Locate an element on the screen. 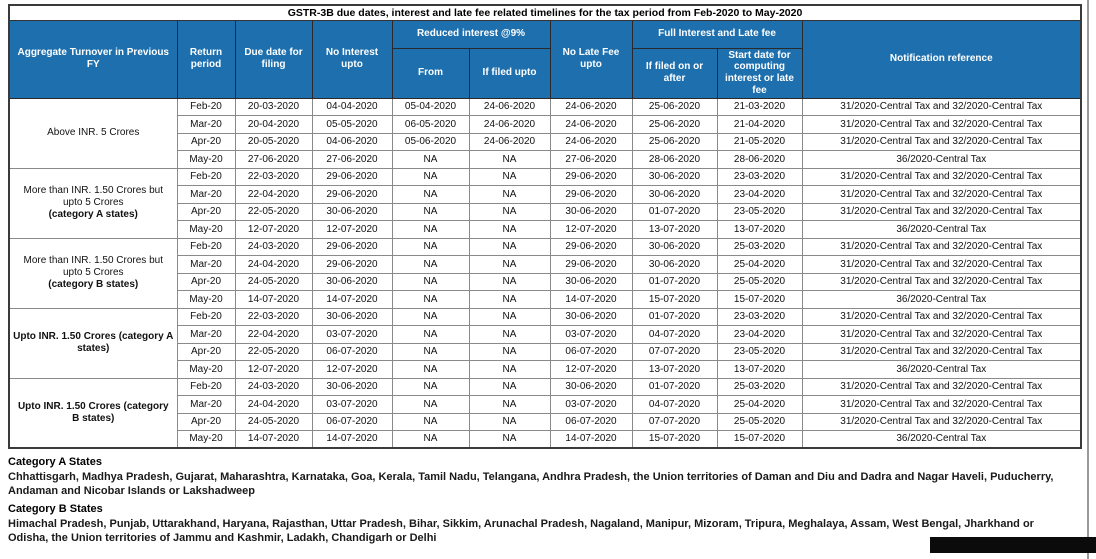 This screenshot has width=1096, height=559. data-cell: 14-07-2020 is located at coordinates (591, 299).